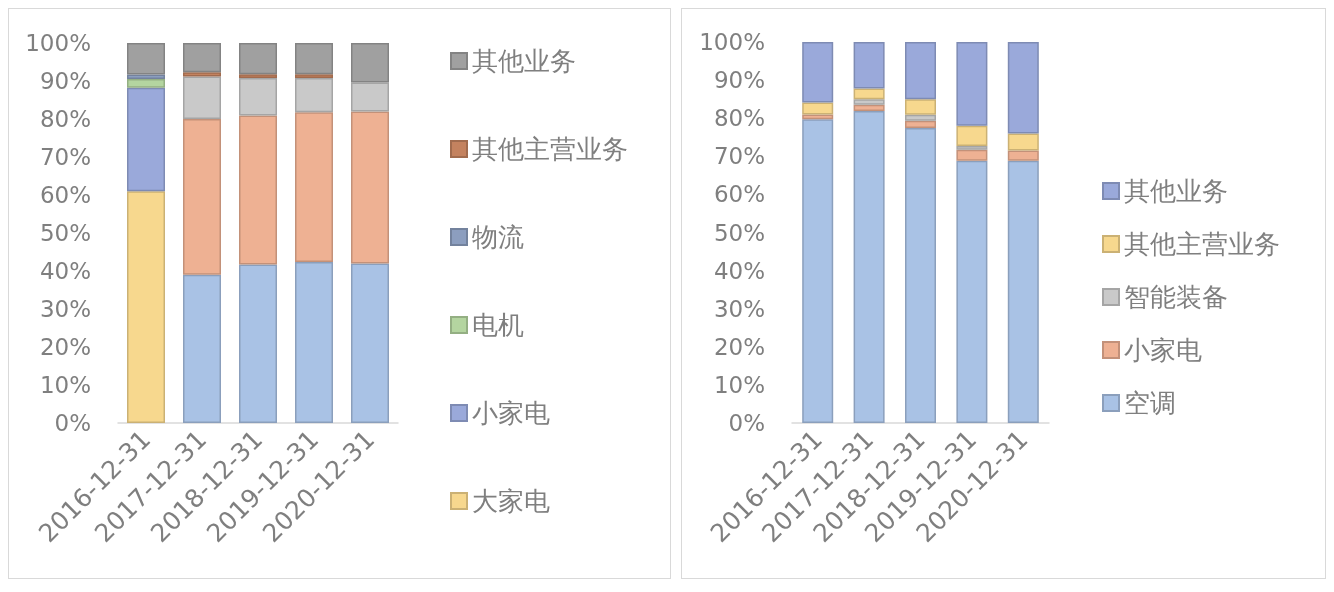  What do you see at coordinates (1176, 297) in the screenshot?
I see `legend-label: 智能装备` at bounding box center [1176, 297].